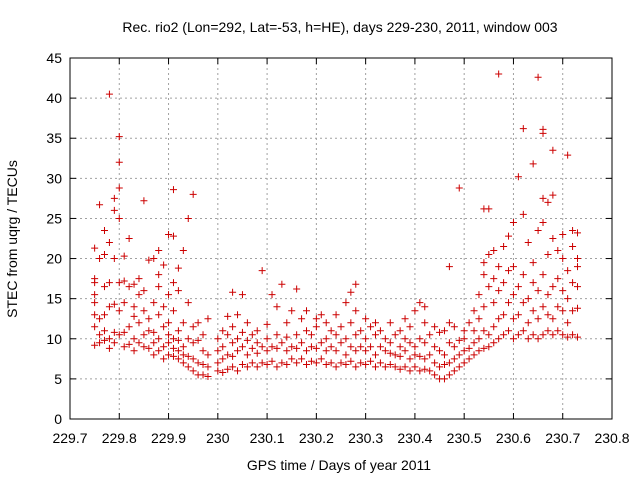 The height and width of the screenshot is (480, 640). I want to click on x-tick-label: 229.9, so click(168, 438).